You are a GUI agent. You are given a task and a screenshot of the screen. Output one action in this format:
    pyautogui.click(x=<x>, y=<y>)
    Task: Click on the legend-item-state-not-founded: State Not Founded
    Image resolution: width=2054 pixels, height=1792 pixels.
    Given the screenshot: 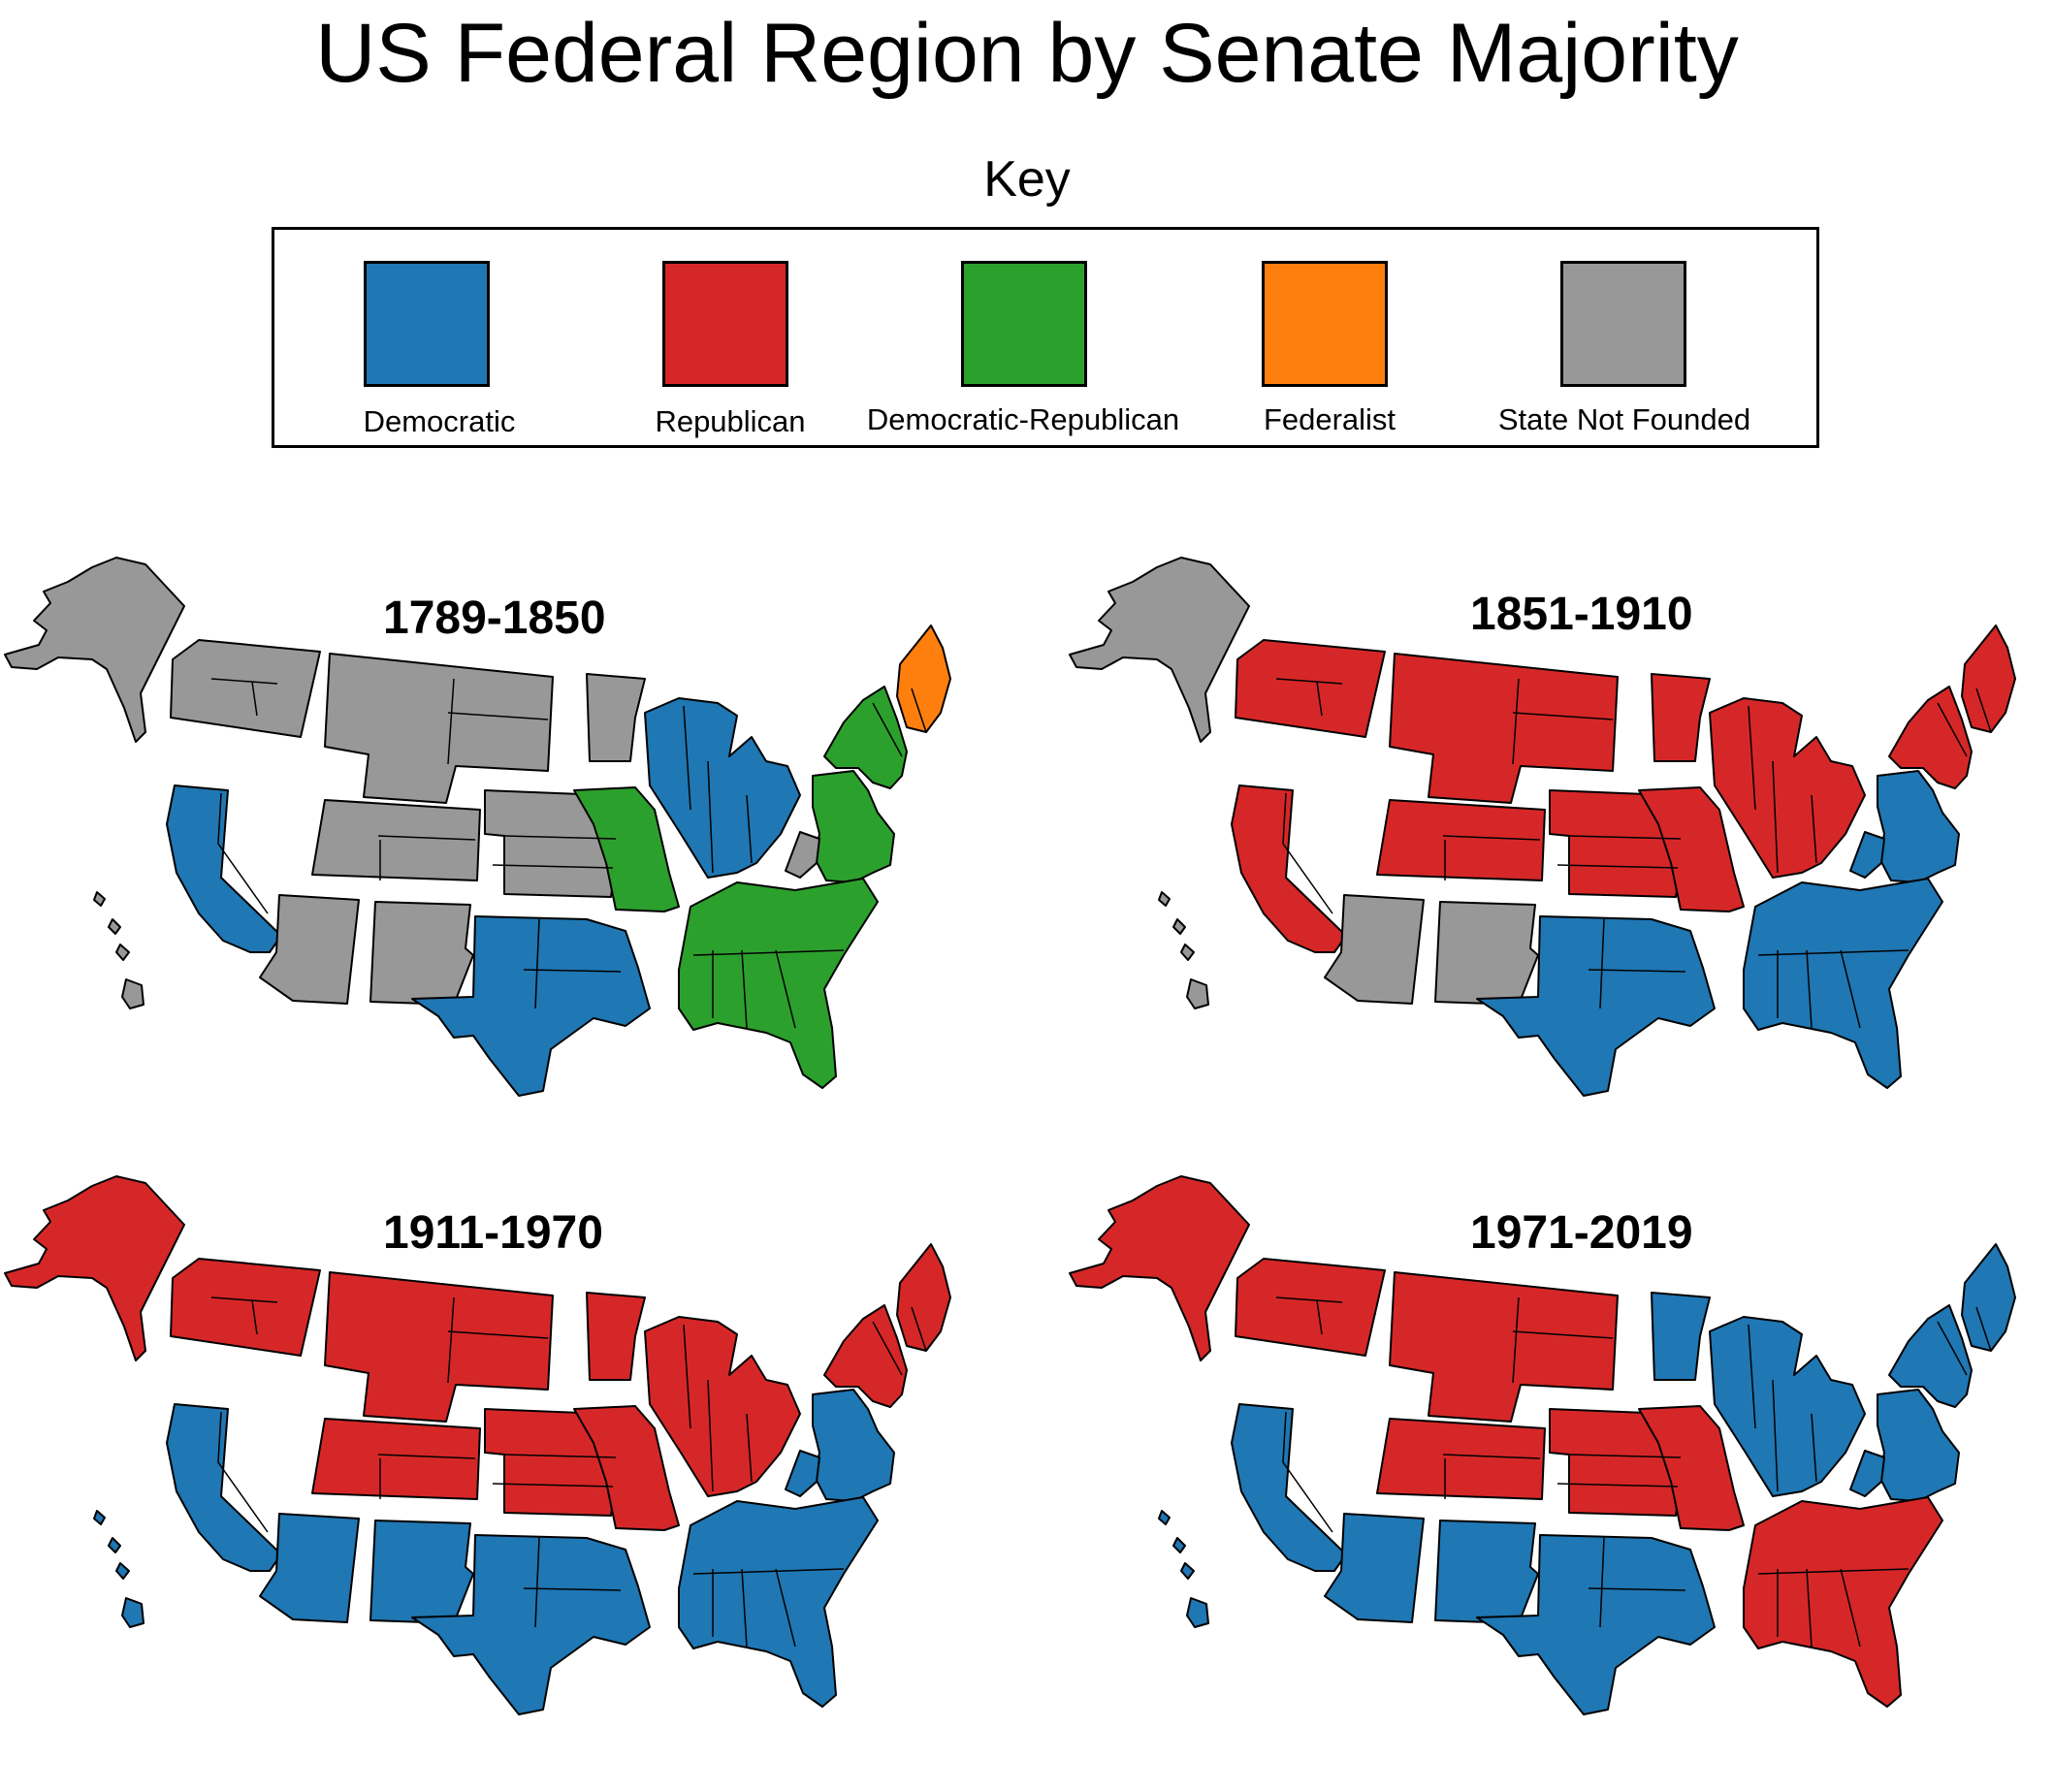 What is the action you would take?
    pyautogui.click(x=1658, y=340)
    